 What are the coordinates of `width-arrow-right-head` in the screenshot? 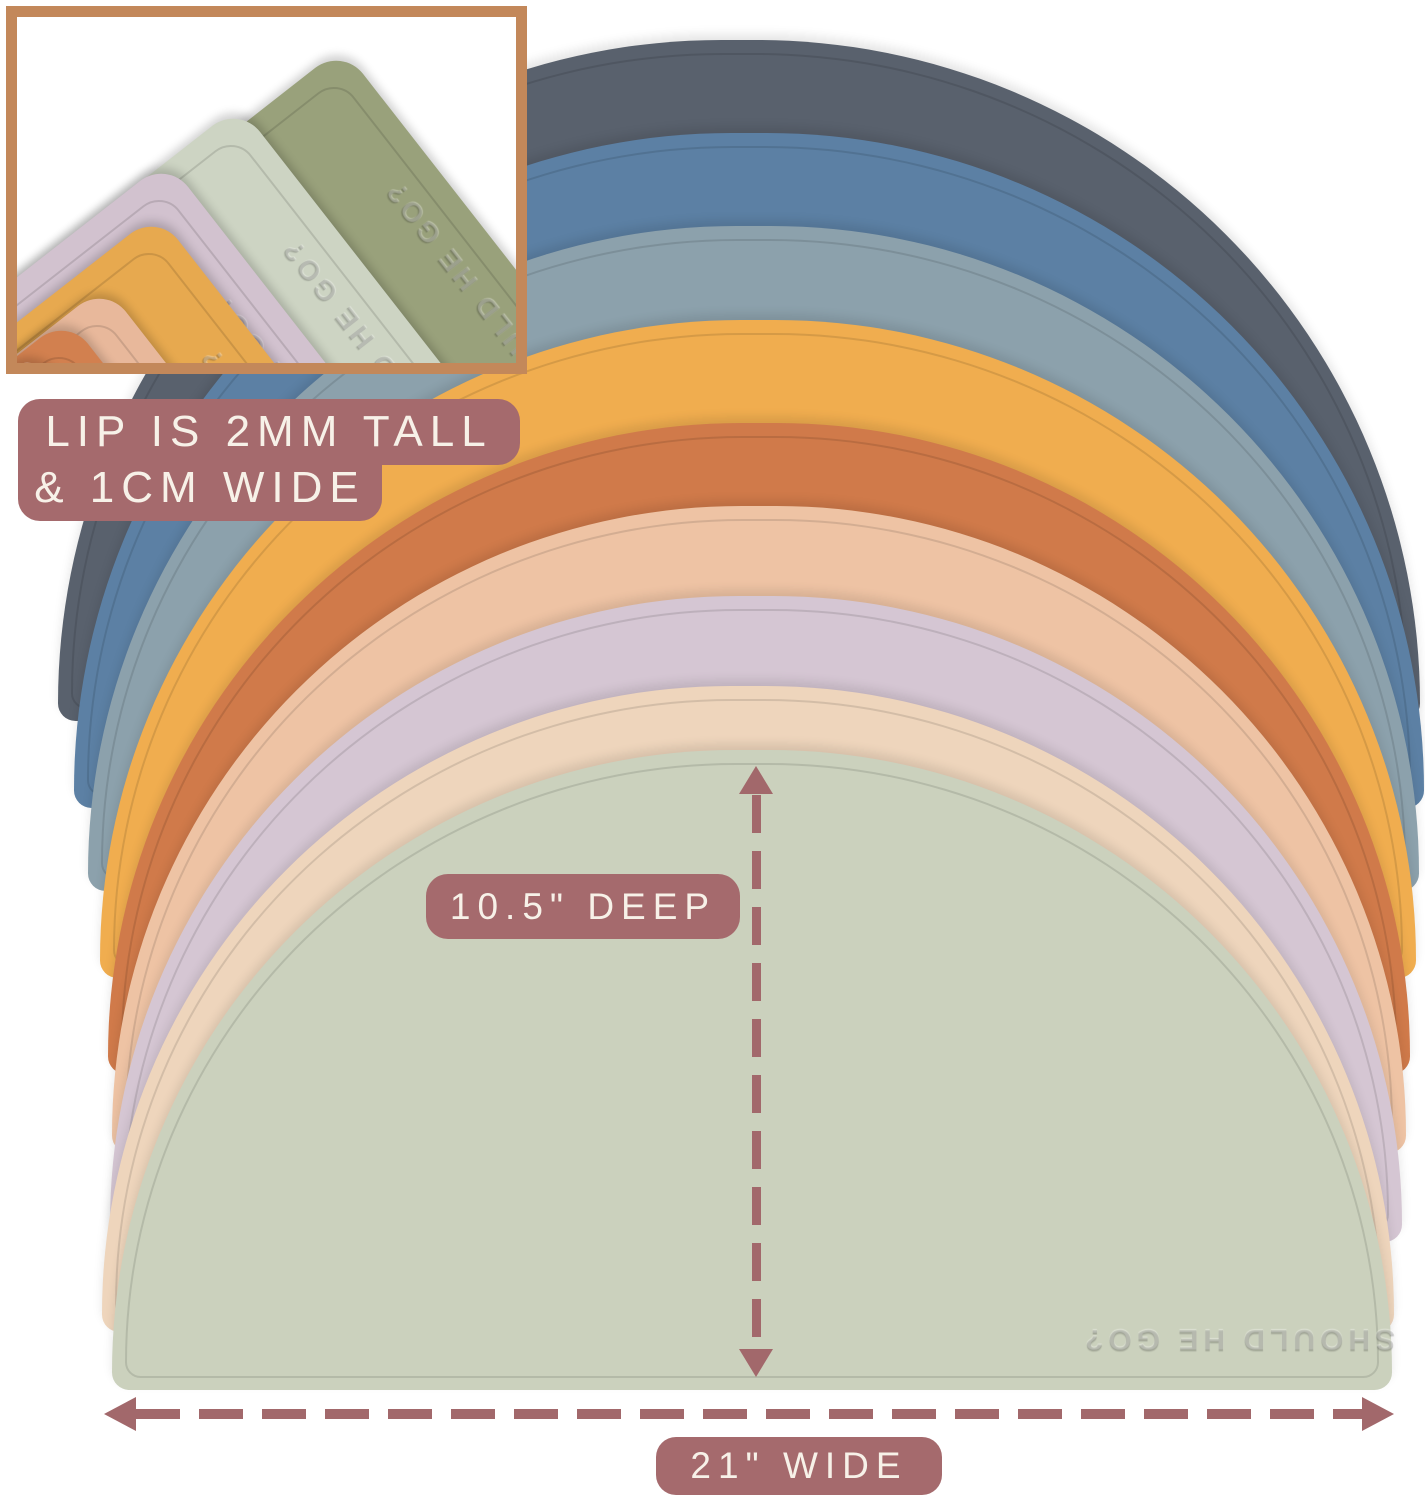 It's located at (1378, 1414).